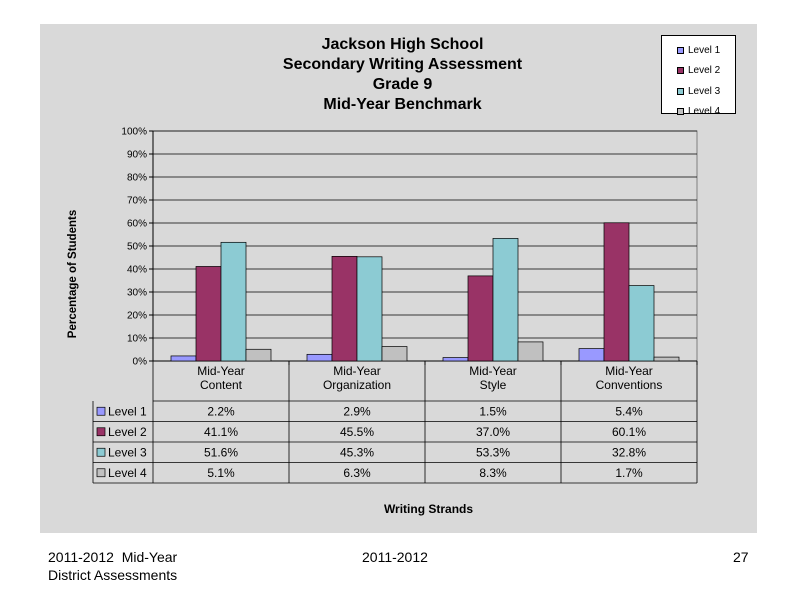 Image resolution: width=800 pixels, height=600 pixels. Describe the element at coordinates (137, 270) in the screenshot. I see `y-tick-label: 40%` at that location.